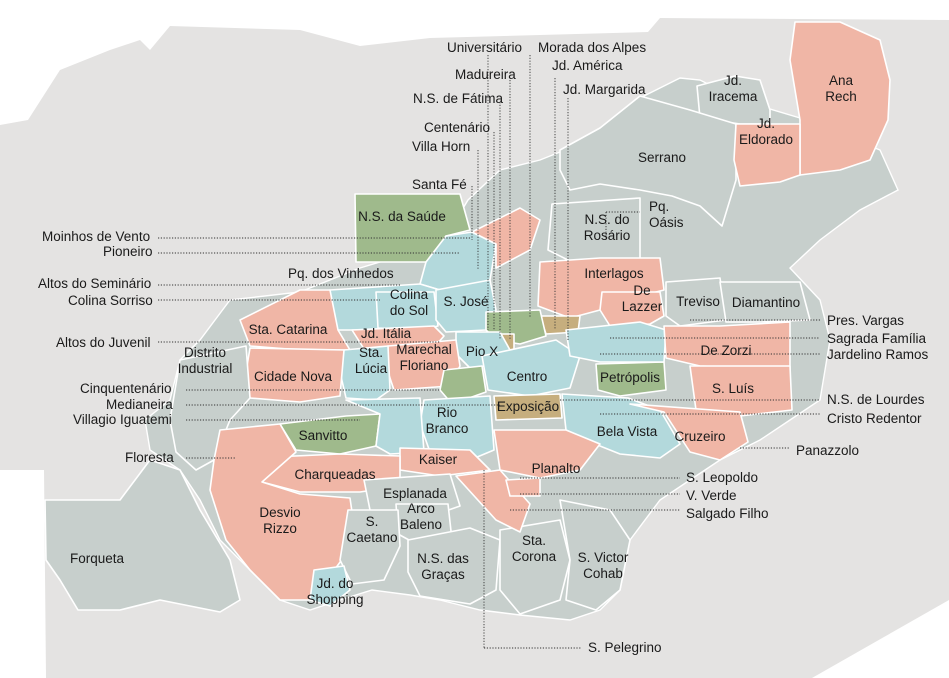 The height and width of the screenshot is (678, 949). What do you see at coordinates (424, 349) in the screenshot?
I see `label-line: Marechal` at bounding box center [424, 349].